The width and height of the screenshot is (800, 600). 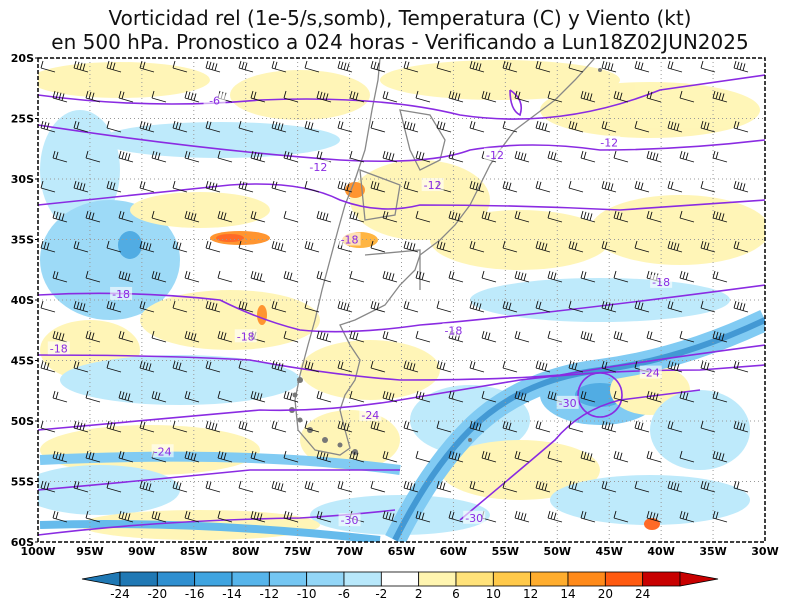 What do you see at coordinates (318, 167) in the screenshot?
I see `isotherm-label: -12` at bounding box center [318, 167].